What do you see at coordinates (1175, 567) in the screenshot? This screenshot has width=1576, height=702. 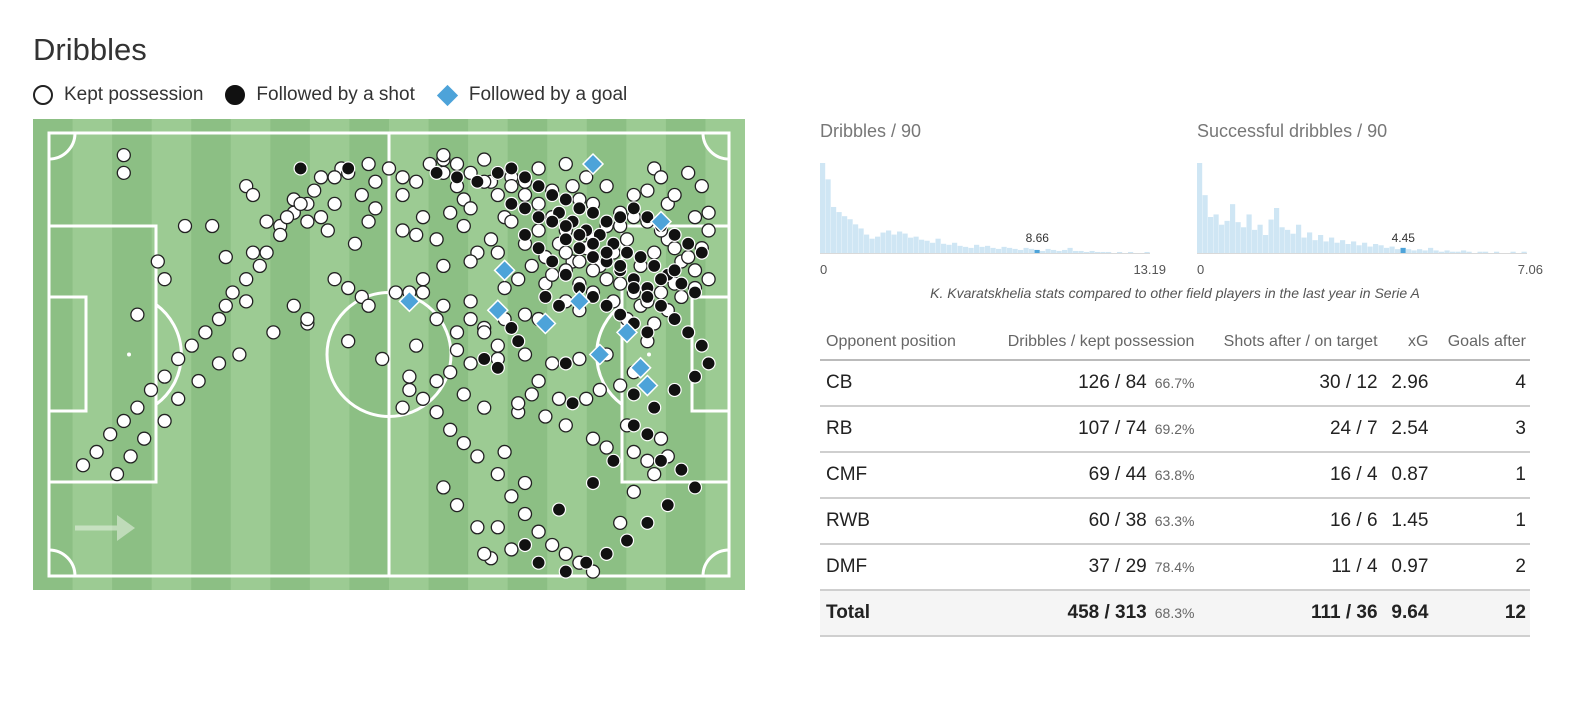 I see `table-row: DMF 37 / 29 78.4% 11 / 4 0.97 2` at bounding box center [1175, 567].